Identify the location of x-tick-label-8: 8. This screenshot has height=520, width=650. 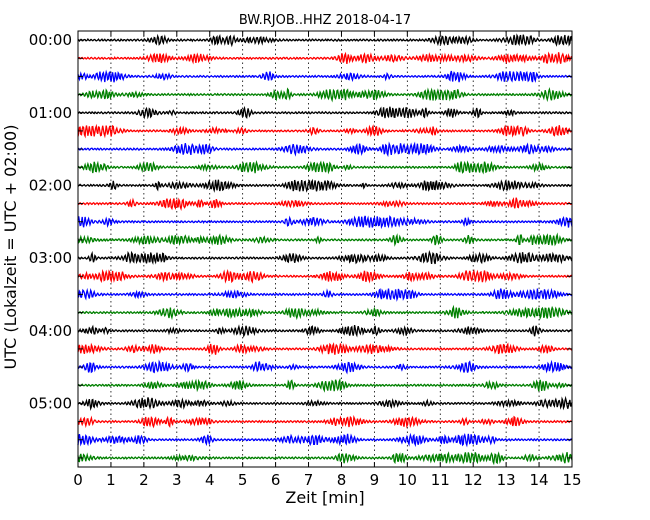
(342, 480).